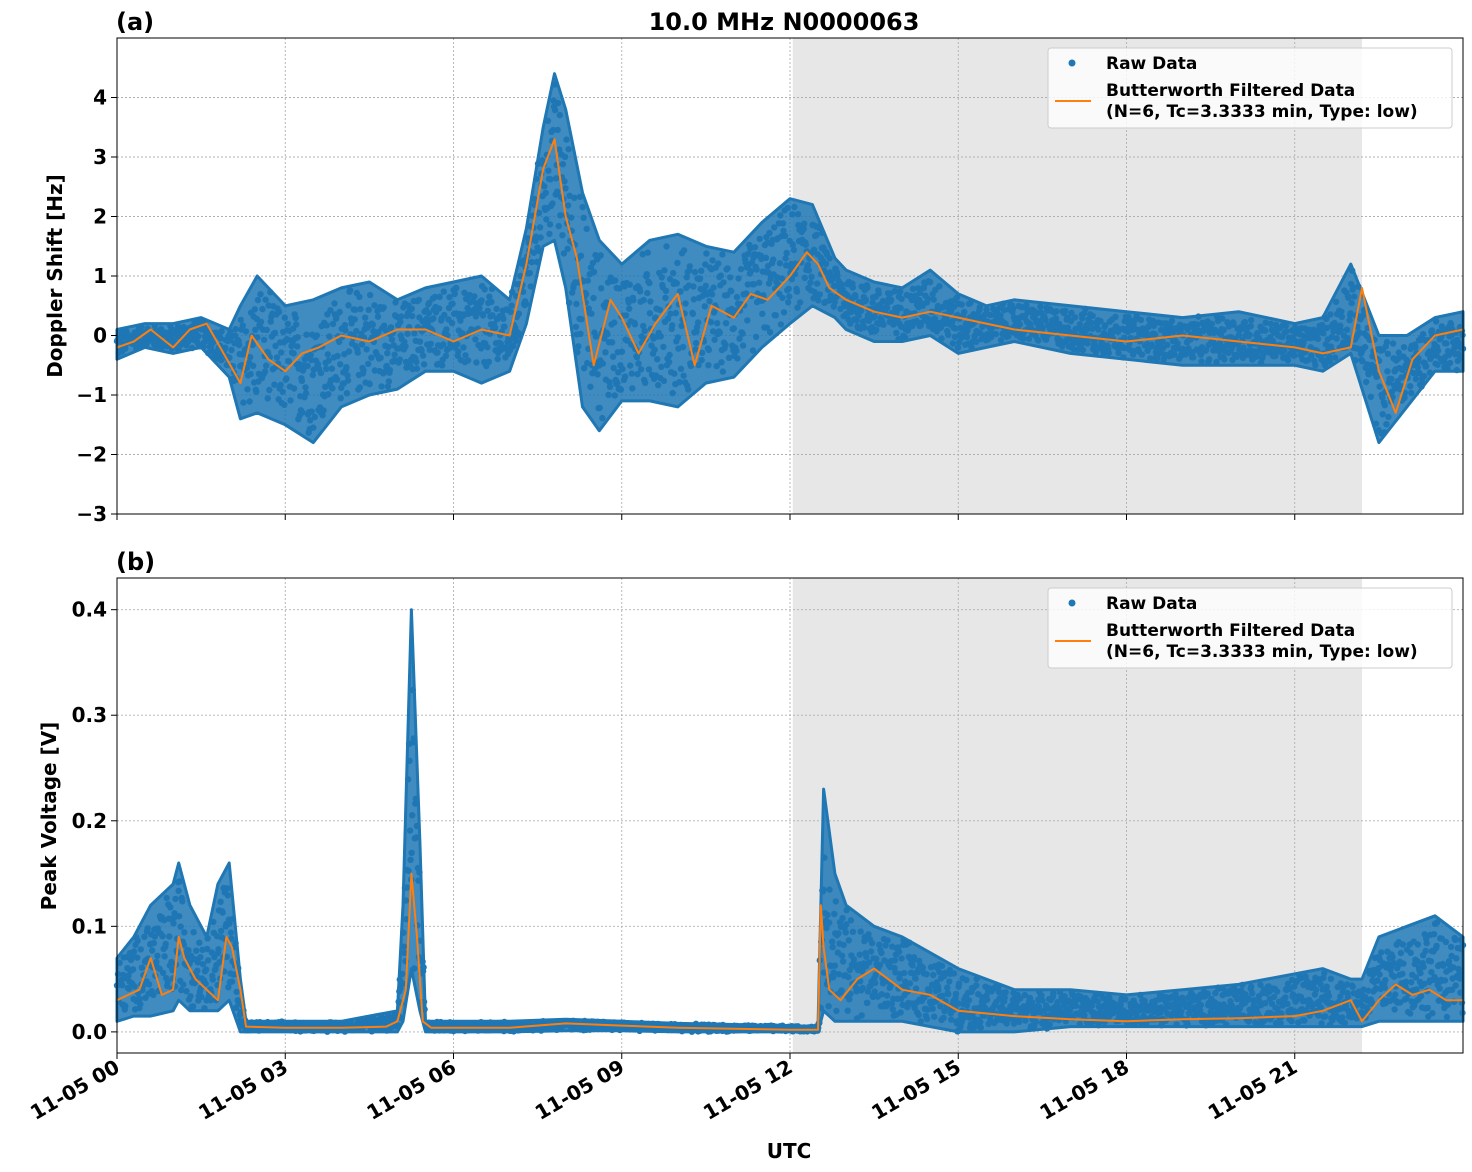 Image resolution: width=1472 pixels, height=1172 pixels. Describe the element at coordinates (100, 276) in the screenshot. I see `y-tick-label: 1` at that location.